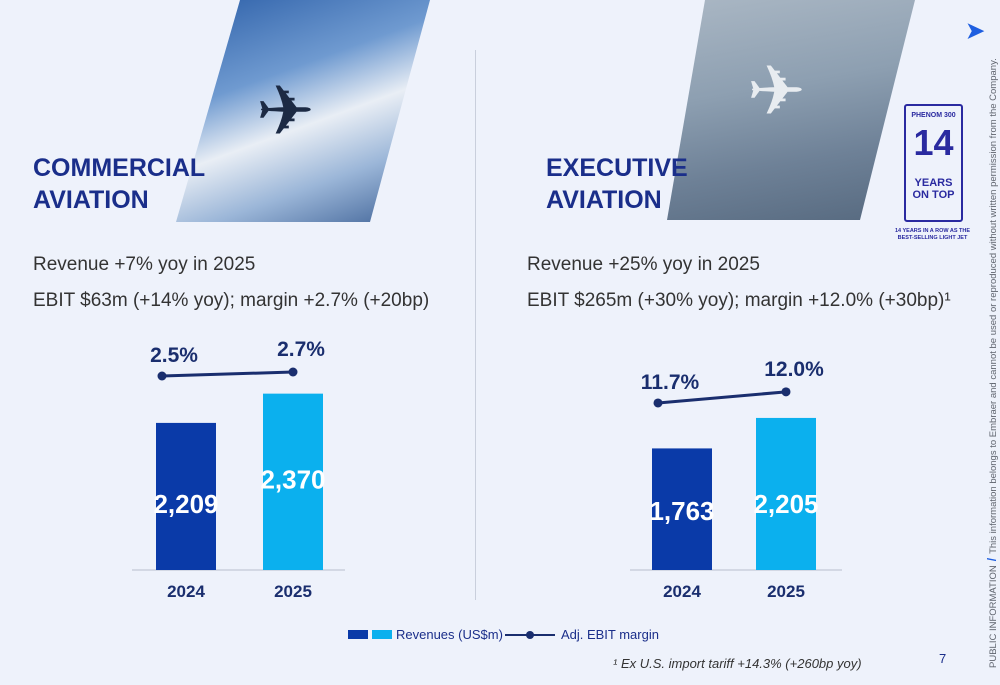 This screenshot has height=685, width=1000. Describe the element at coordinates (382, 634) in the screenshot. I see `legend-swatch-2025` at that location.